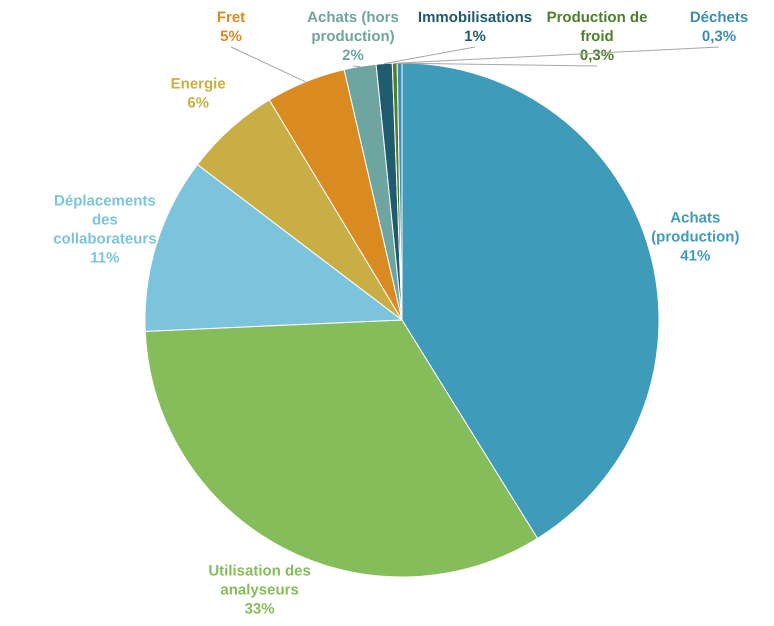  Describe the element at coordinates (198, 84) in the screenshot. I see `slice-label: Energie` at that location.